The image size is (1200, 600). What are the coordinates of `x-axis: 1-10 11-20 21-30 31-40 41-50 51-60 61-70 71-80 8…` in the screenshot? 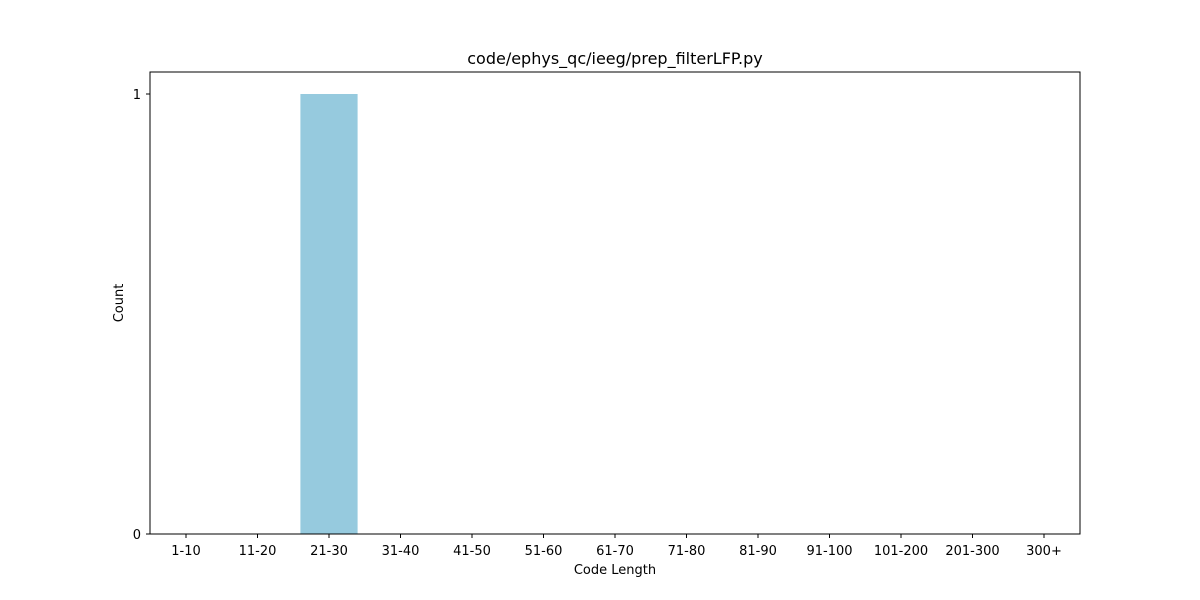 It's located at (616, 546).